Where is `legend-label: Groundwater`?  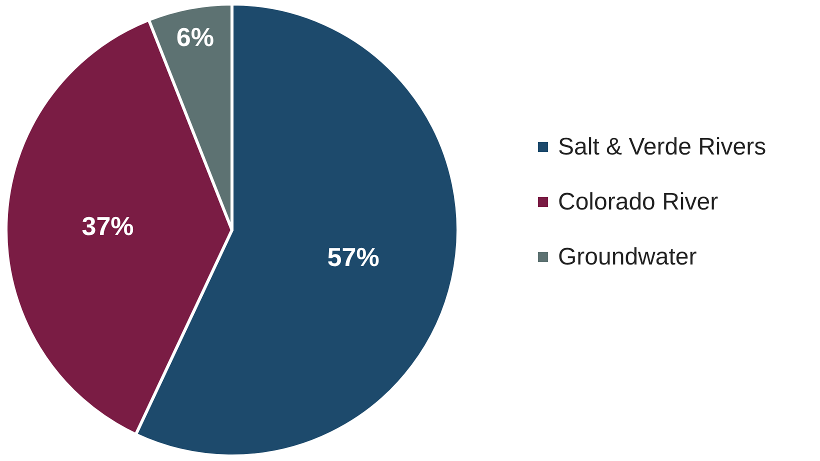
legend-label: Groundwater is located at coordinates (627, 257).